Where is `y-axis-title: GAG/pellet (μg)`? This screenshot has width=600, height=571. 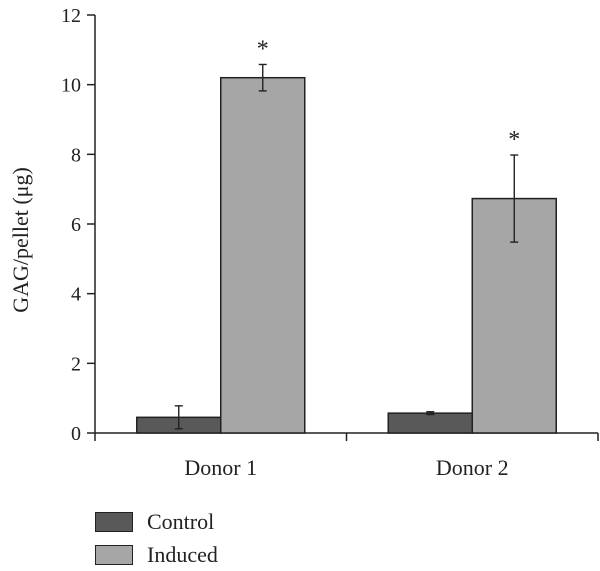
y-axis-title: GAG/pellet (μg) is located at coordinates (20, 240).